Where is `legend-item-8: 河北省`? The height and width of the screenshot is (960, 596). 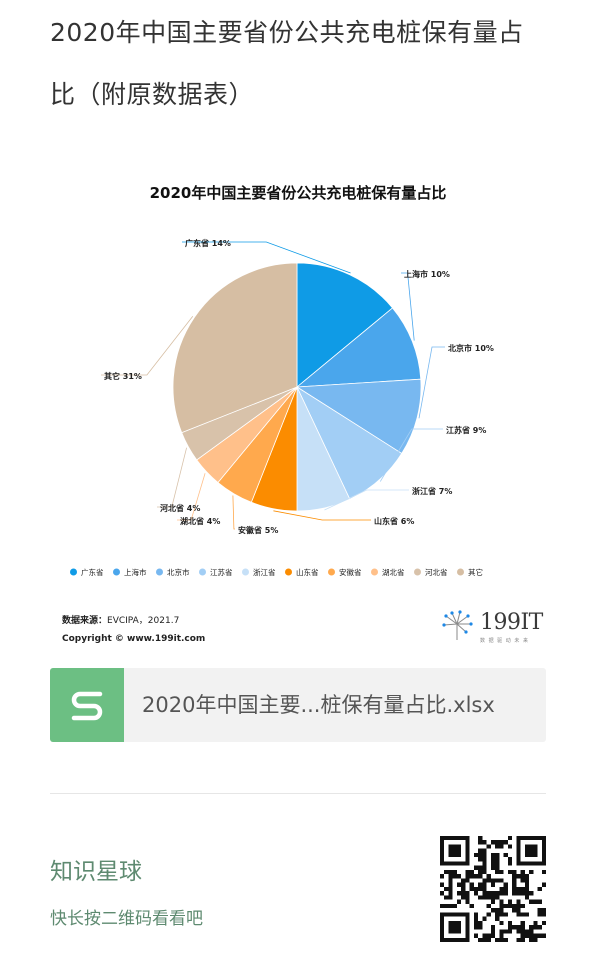 legend-item-8: 河北省 is located at coordinates (431, 572).